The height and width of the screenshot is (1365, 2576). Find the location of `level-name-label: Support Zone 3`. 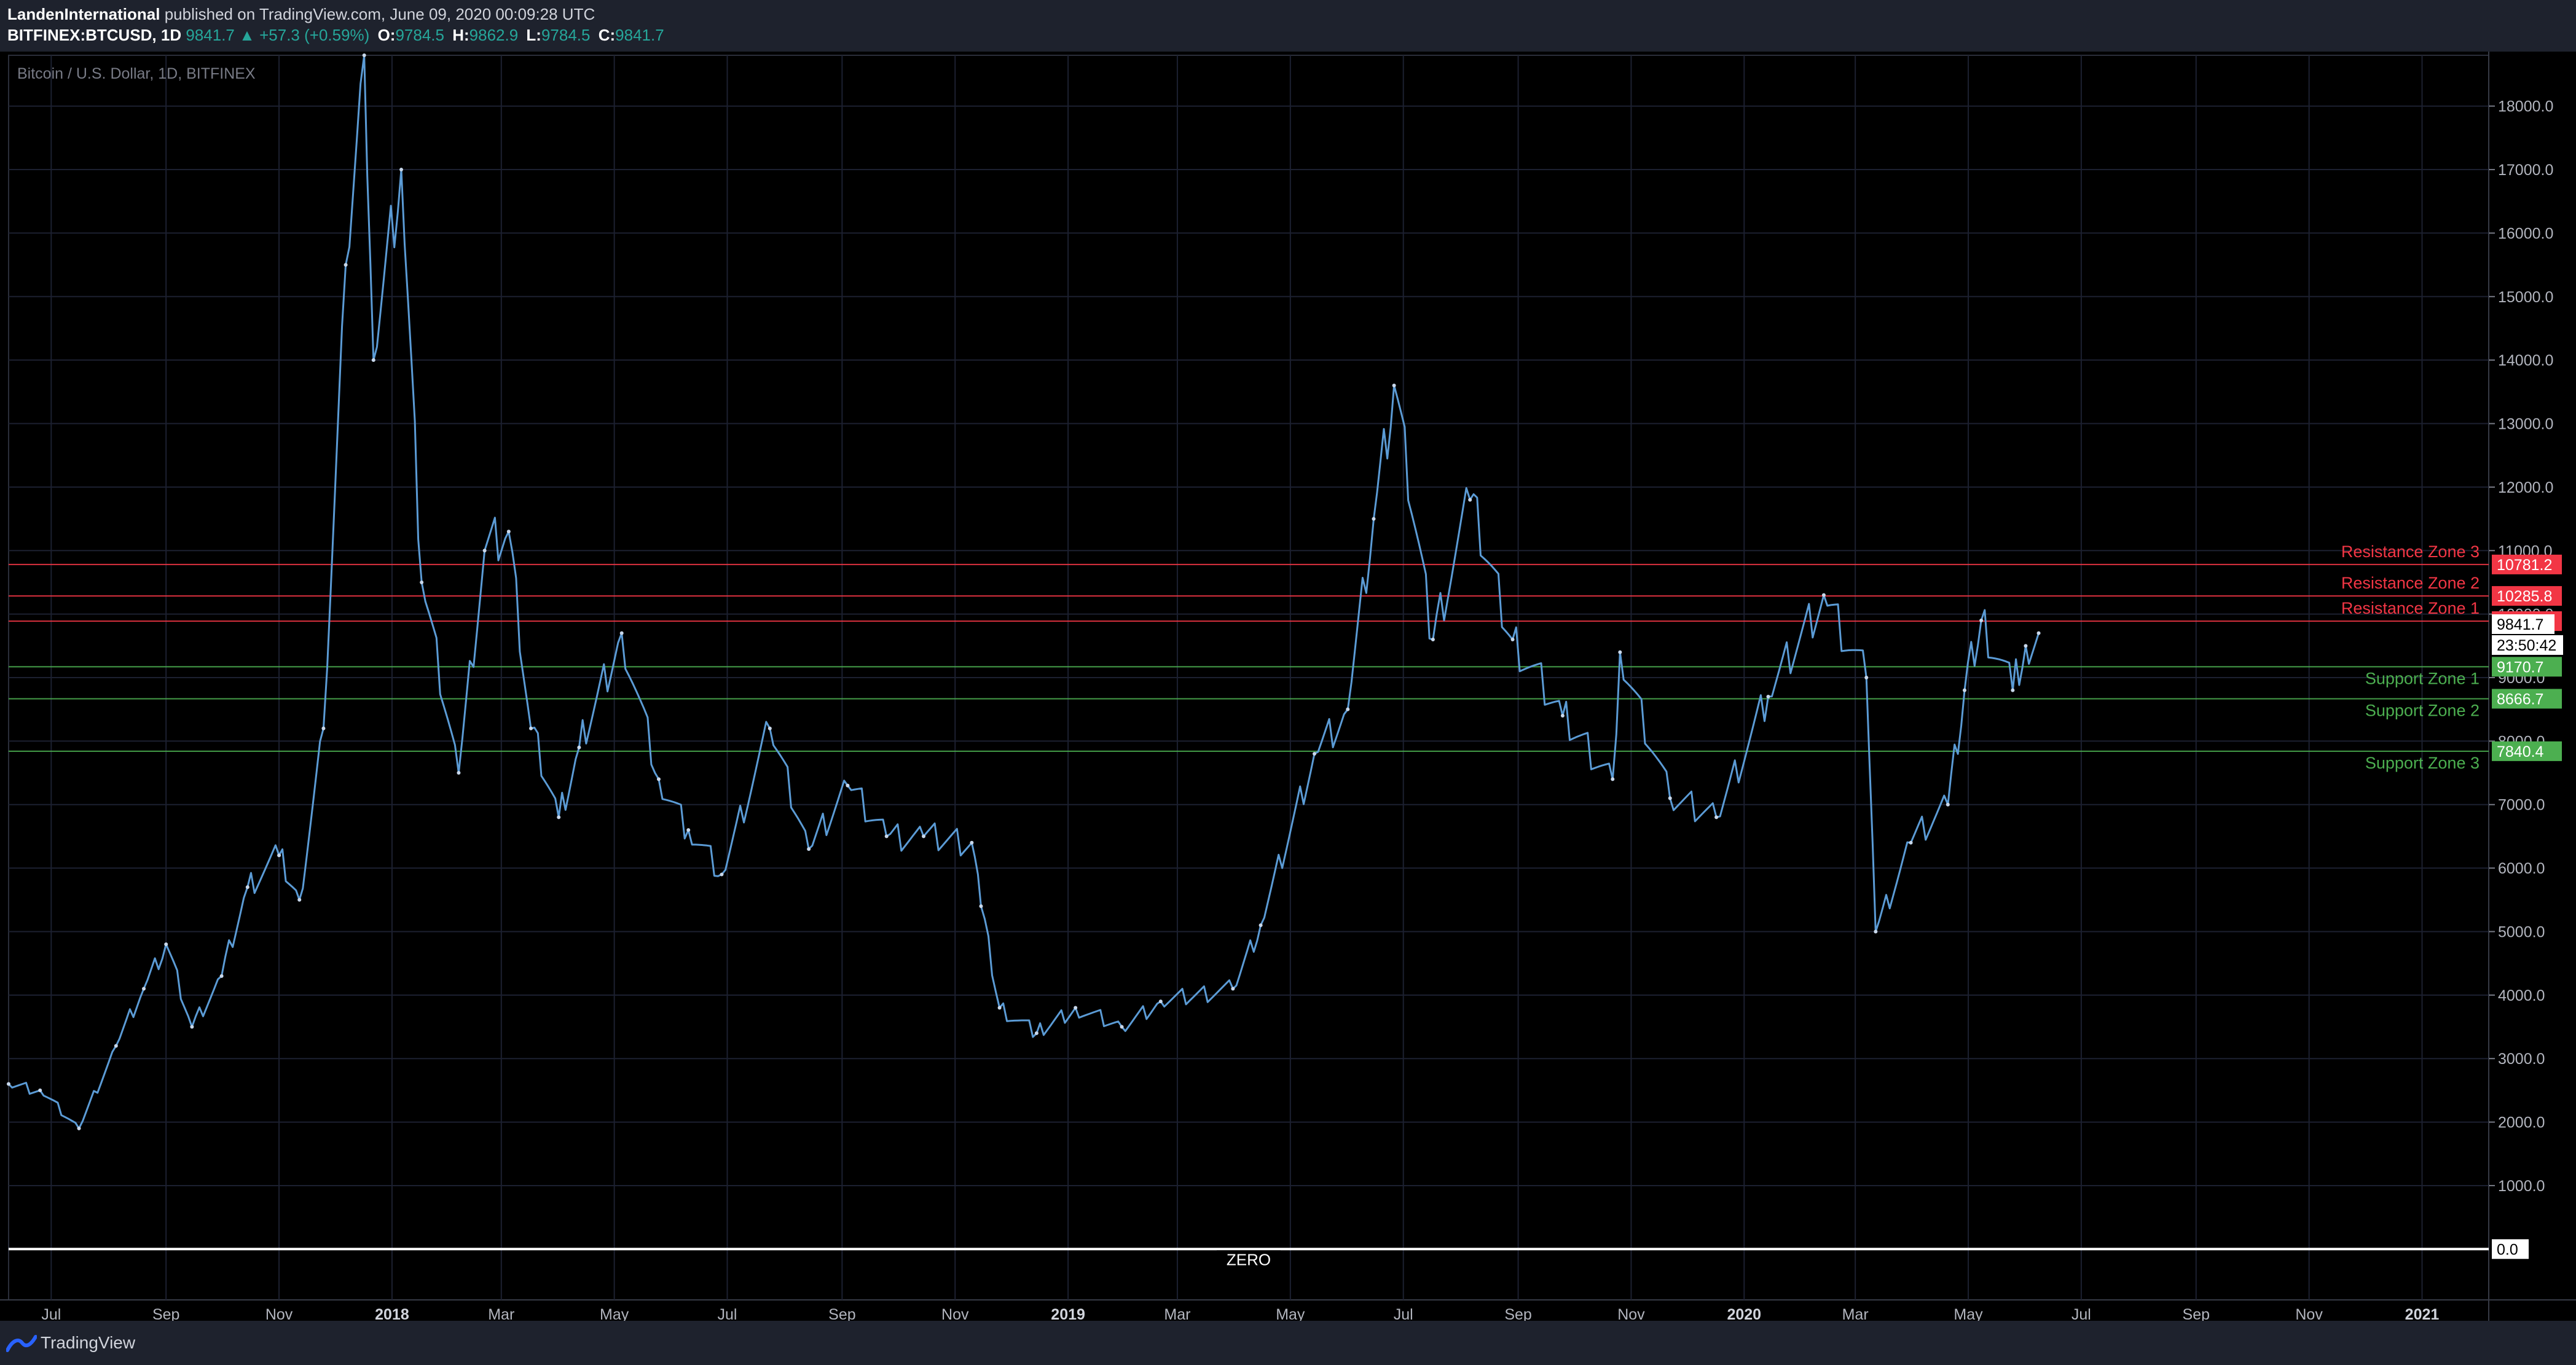

level-name-label: Support Zone 3 is located at coordinates (2422, 763).